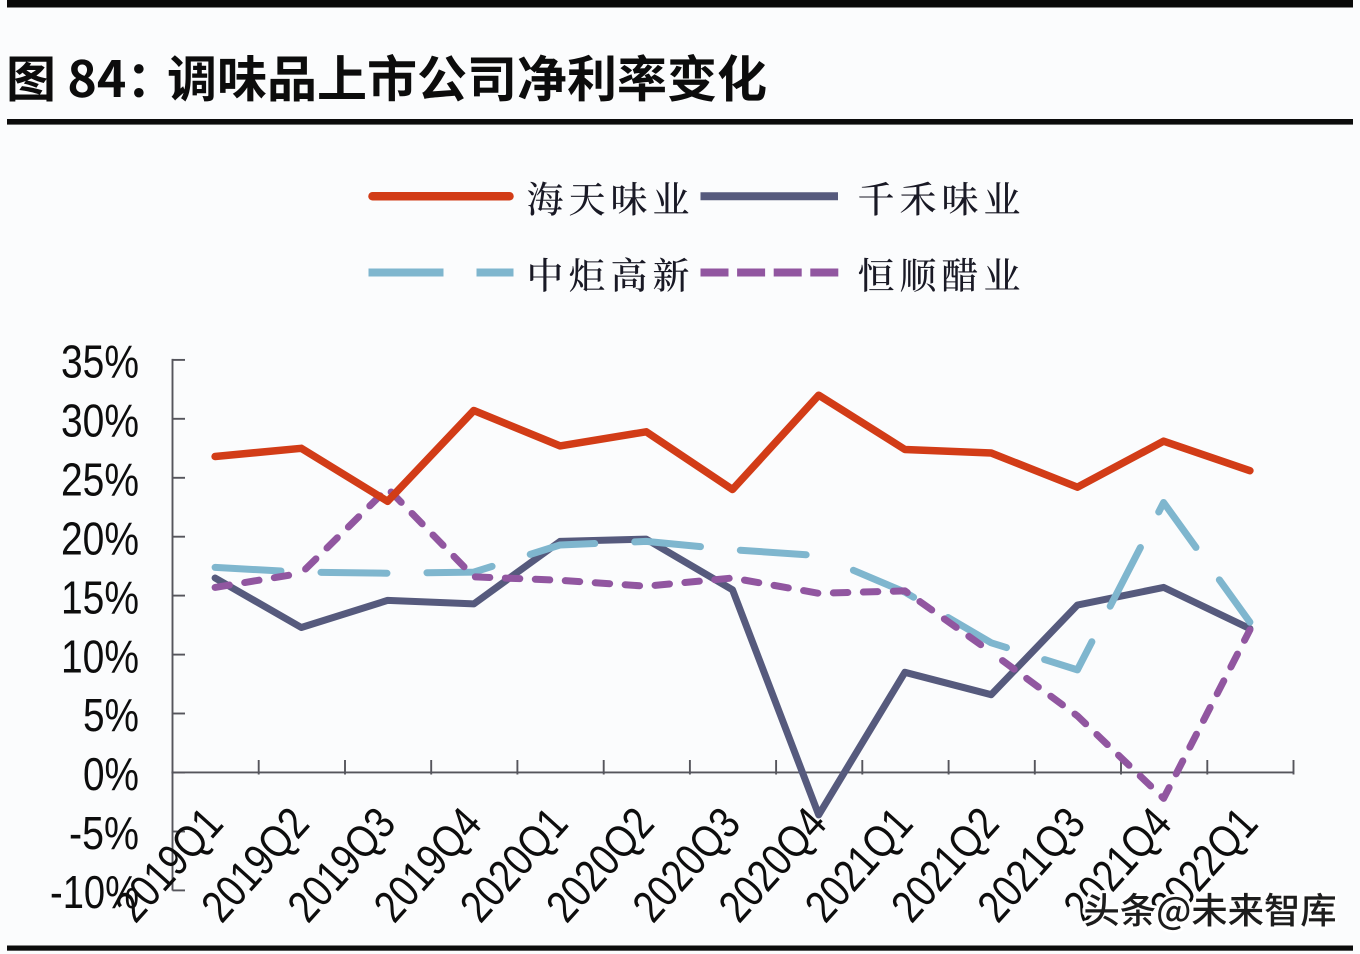  Describe the element at coordinates (100, 362) in the screenshot. I see `svg-text: 35%` at that location.